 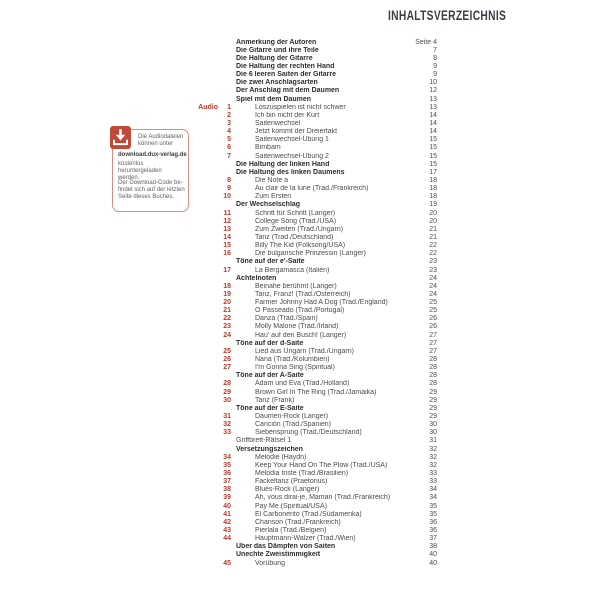 What do you see at coordinates (321, 465) in the screenshot?
I see `entry-title: Keep Your Hand On The Plow (Trad./USA)` at bounding box center [321, 465].